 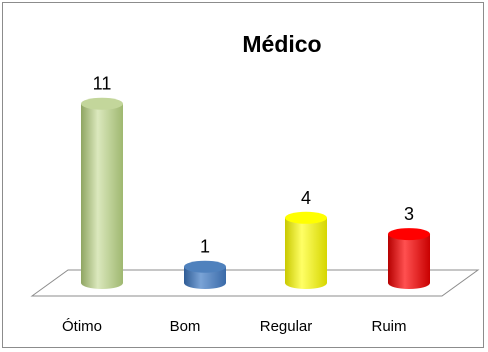 I want to click on chart-title: Médico, so click(x=281, y=44).